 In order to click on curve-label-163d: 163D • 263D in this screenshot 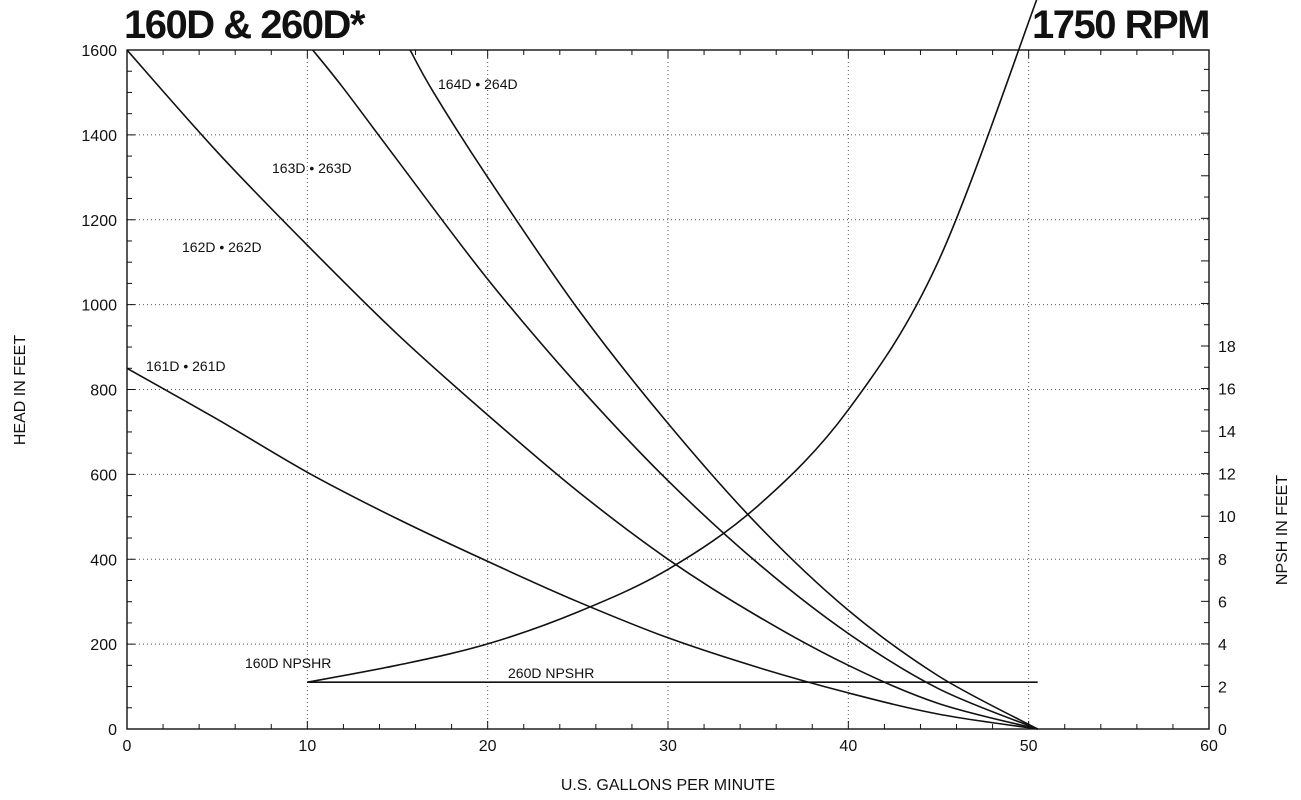, I will do `click(312, 168)`.